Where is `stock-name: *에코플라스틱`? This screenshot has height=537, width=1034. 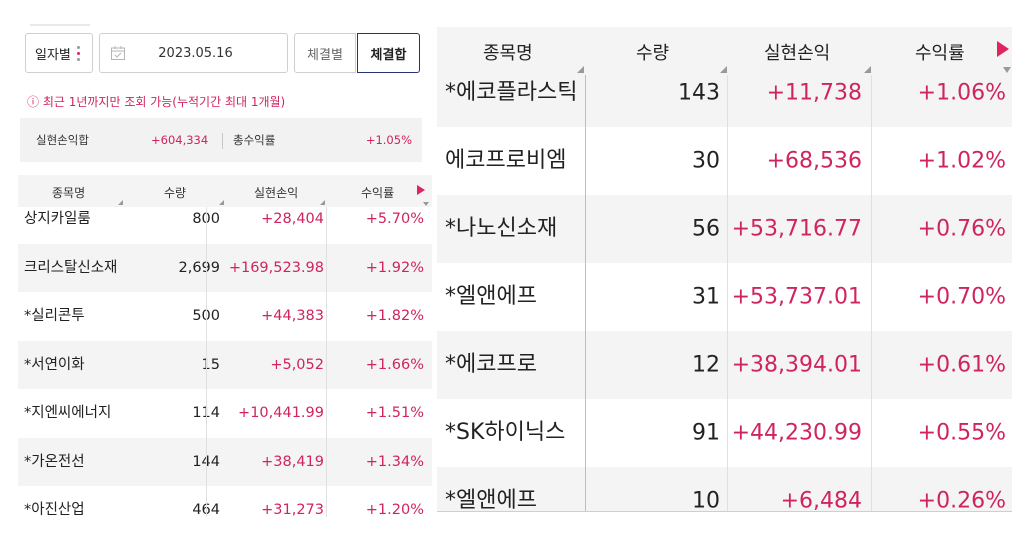 stock-name: *에코플라스틱 is located at coordinates (511, 92).